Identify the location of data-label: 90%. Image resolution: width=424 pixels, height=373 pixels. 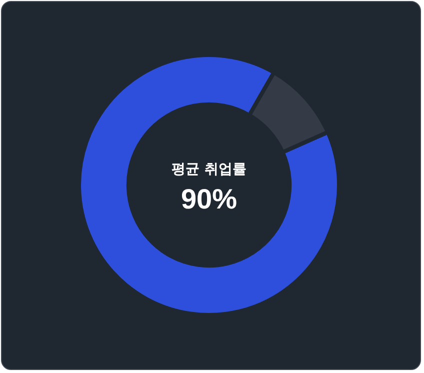
(209, 199).